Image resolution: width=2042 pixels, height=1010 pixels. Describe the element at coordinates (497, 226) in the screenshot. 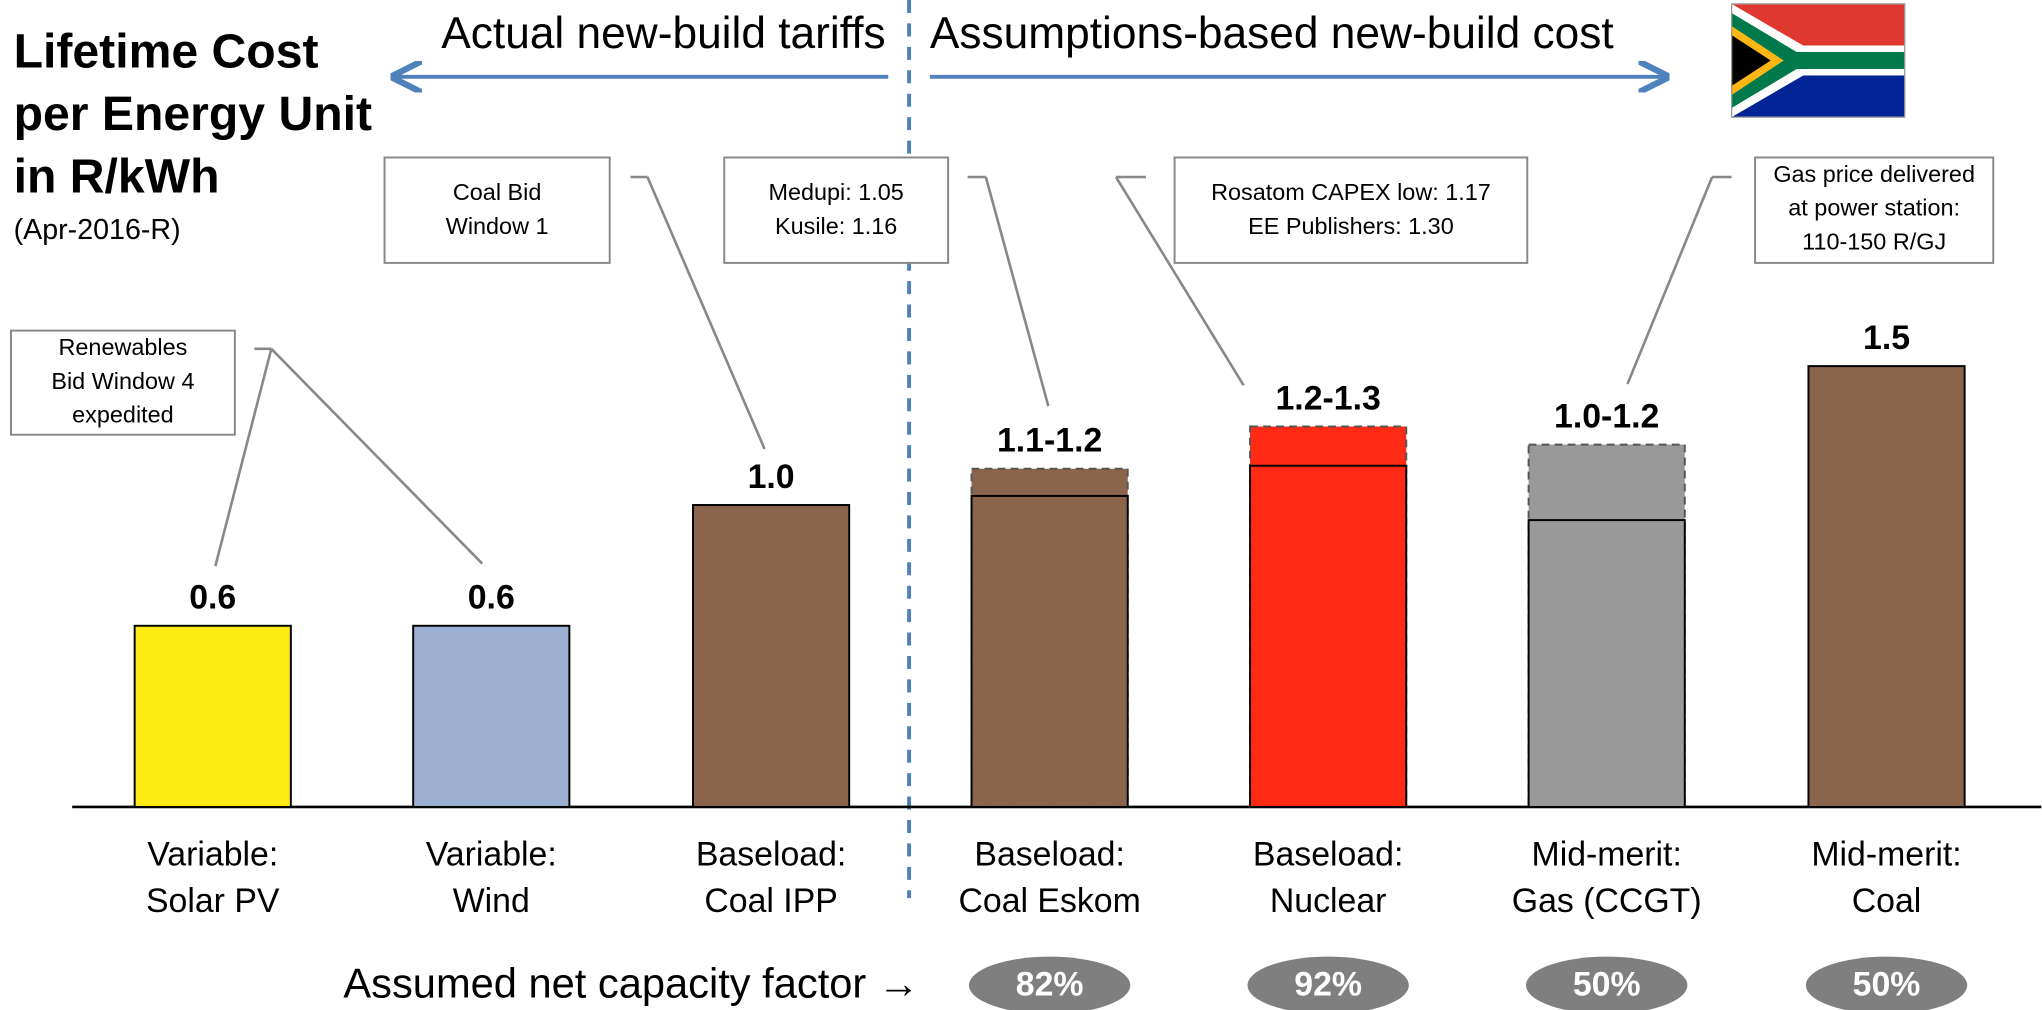

I see `annotation-text: Window 1` at that location.